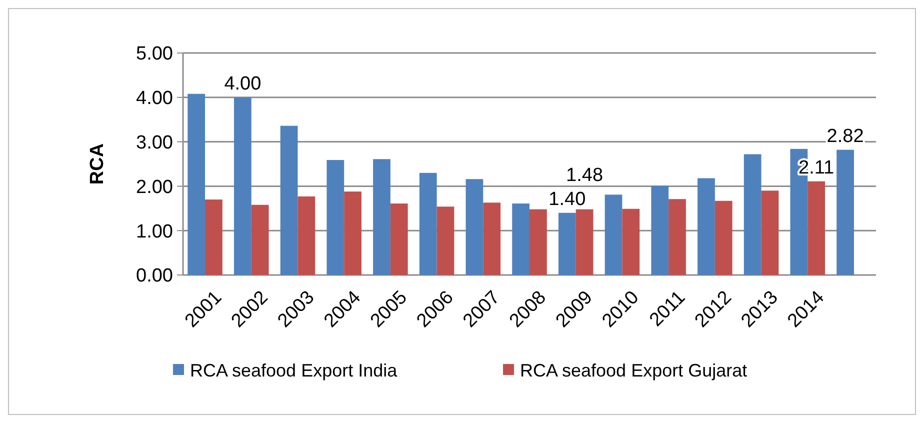 The height and width of the screenshot is (423, 924). What do you see at coordinates (154, 54) in the screenshot?
I see `y-tick-label: 5.00` at bounding box center [154, 54].